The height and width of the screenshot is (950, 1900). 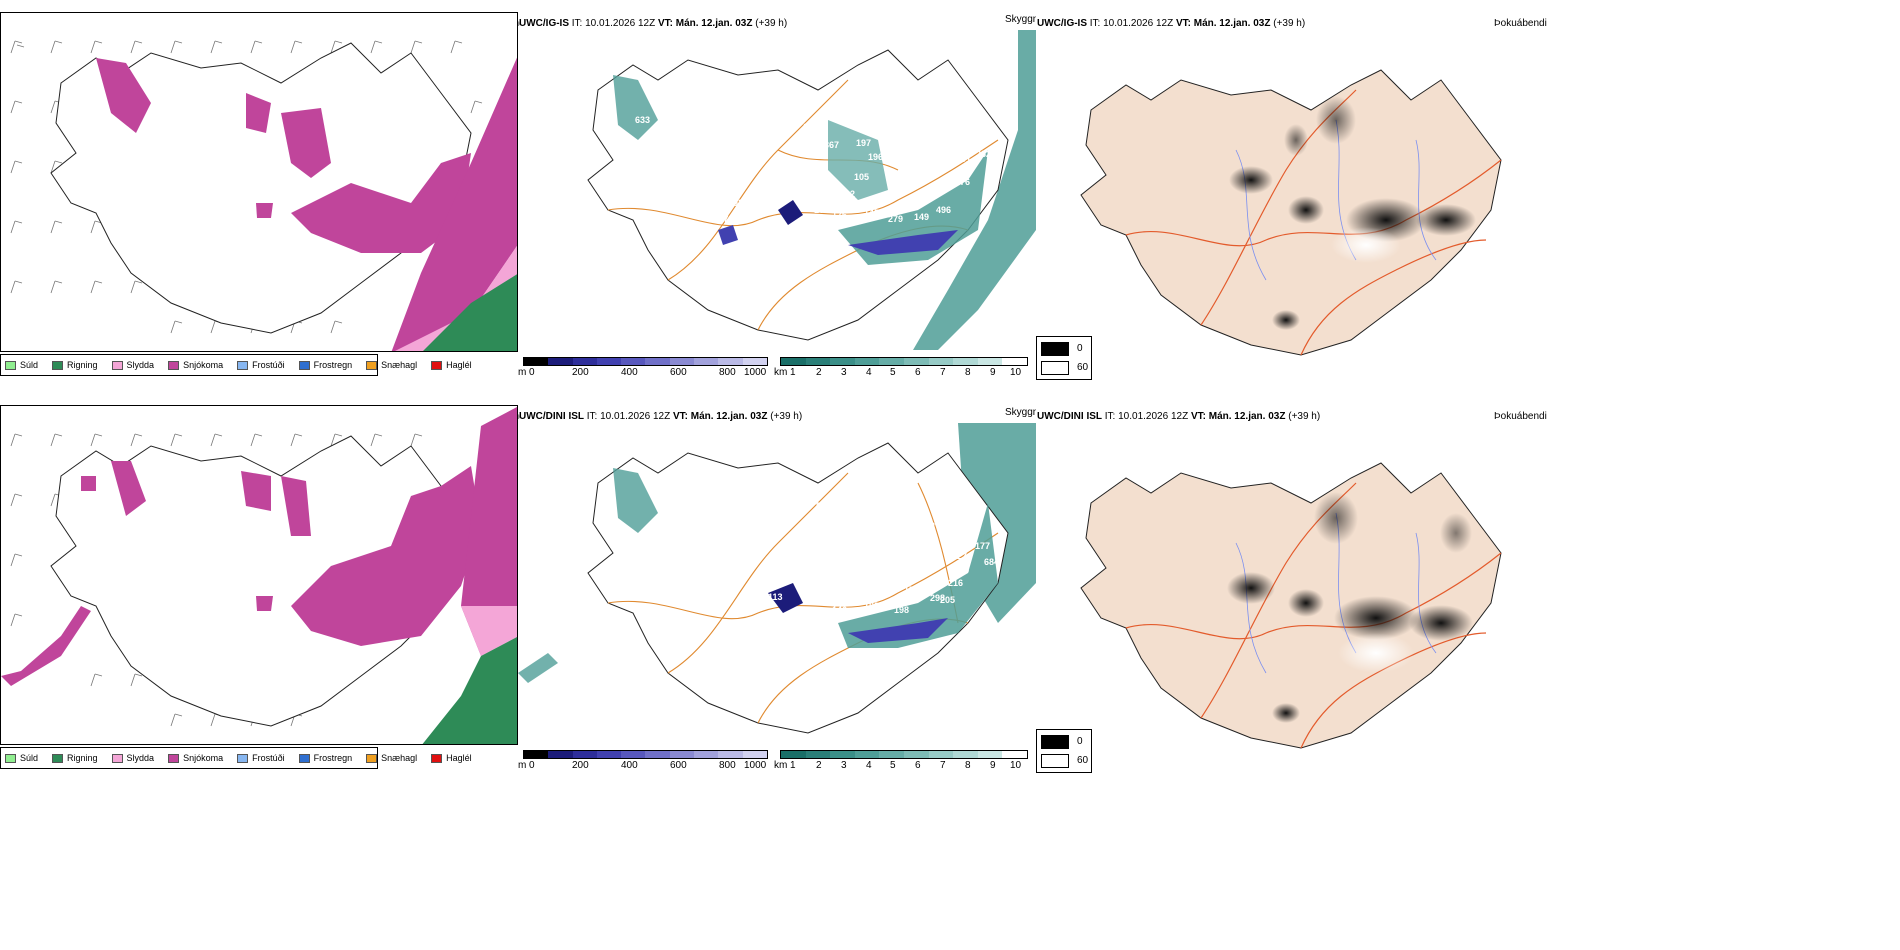 I want to click on legend-item: Frostregn, so click(x=325, y=365).